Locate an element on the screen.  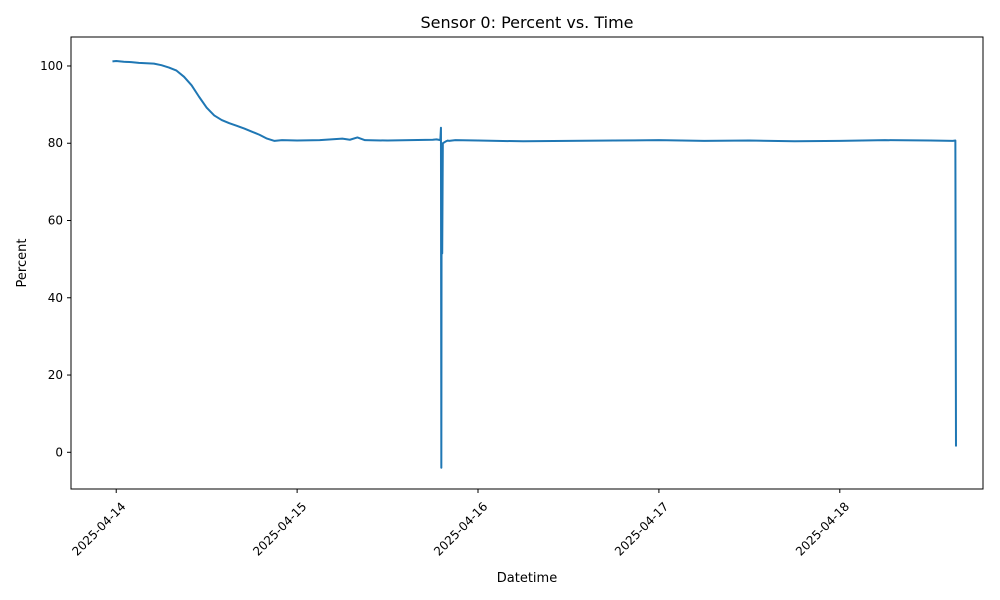
x-axis-label: Datetime is located at coordinates (527, 578).